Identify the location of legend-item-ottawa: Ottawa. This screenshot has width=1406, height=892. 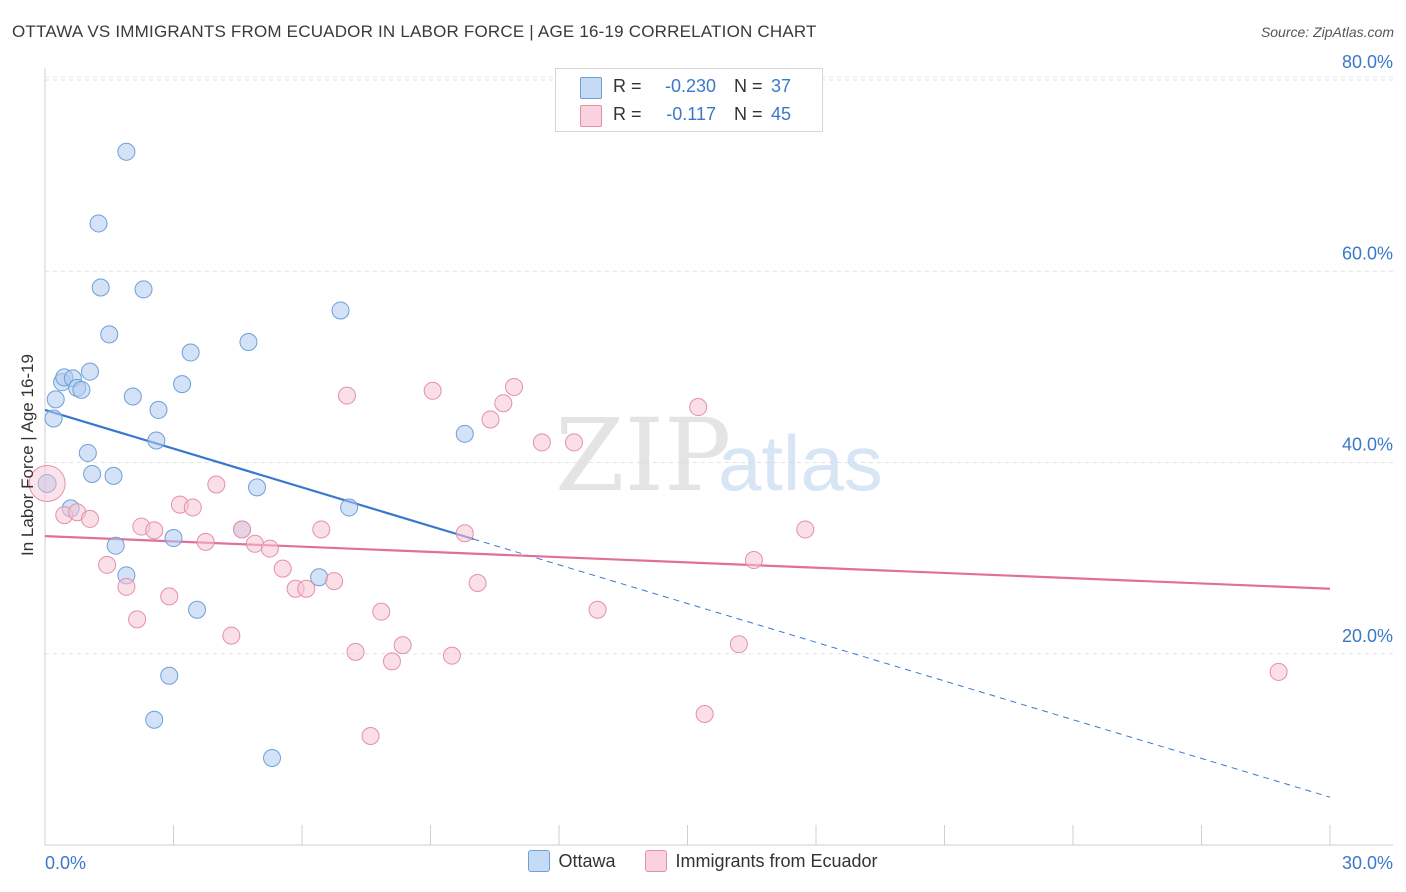
(571, 861).